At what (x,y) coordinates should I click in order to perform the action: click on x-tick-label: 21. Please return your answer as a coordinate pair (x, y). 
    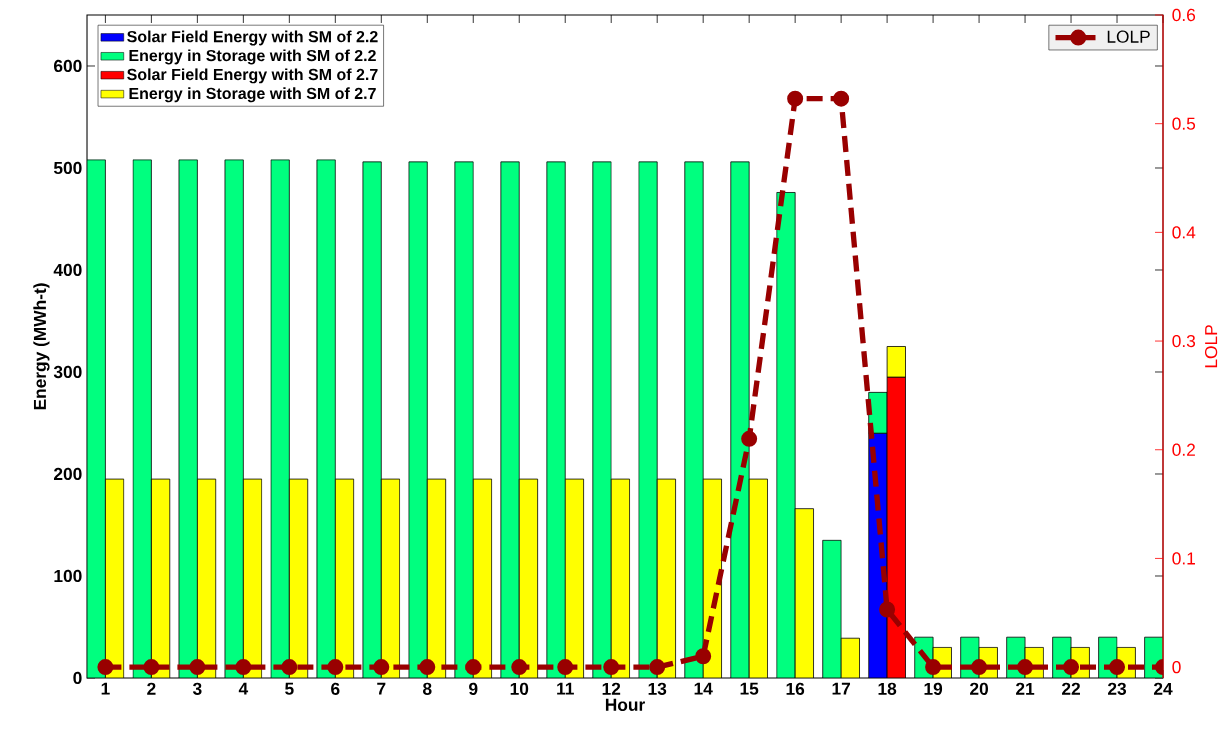
    Looking at the image, I should click on (1025, 688).